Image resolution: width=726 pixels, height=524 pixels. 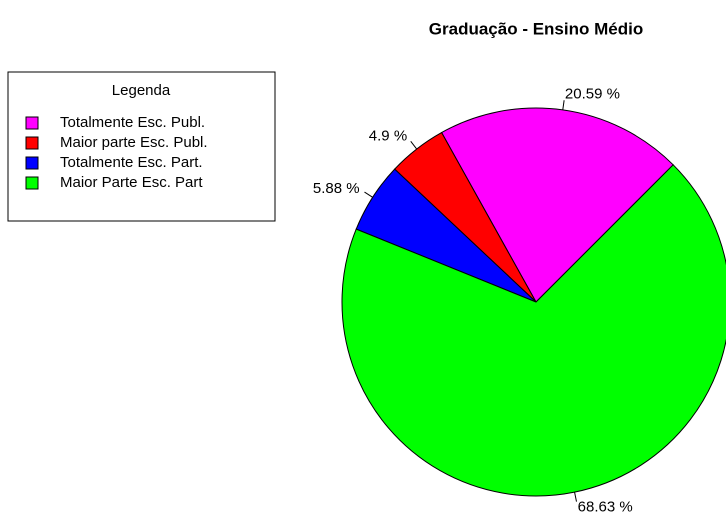 I want to click on legend-title: Legenda, so click(x=141, y=90).